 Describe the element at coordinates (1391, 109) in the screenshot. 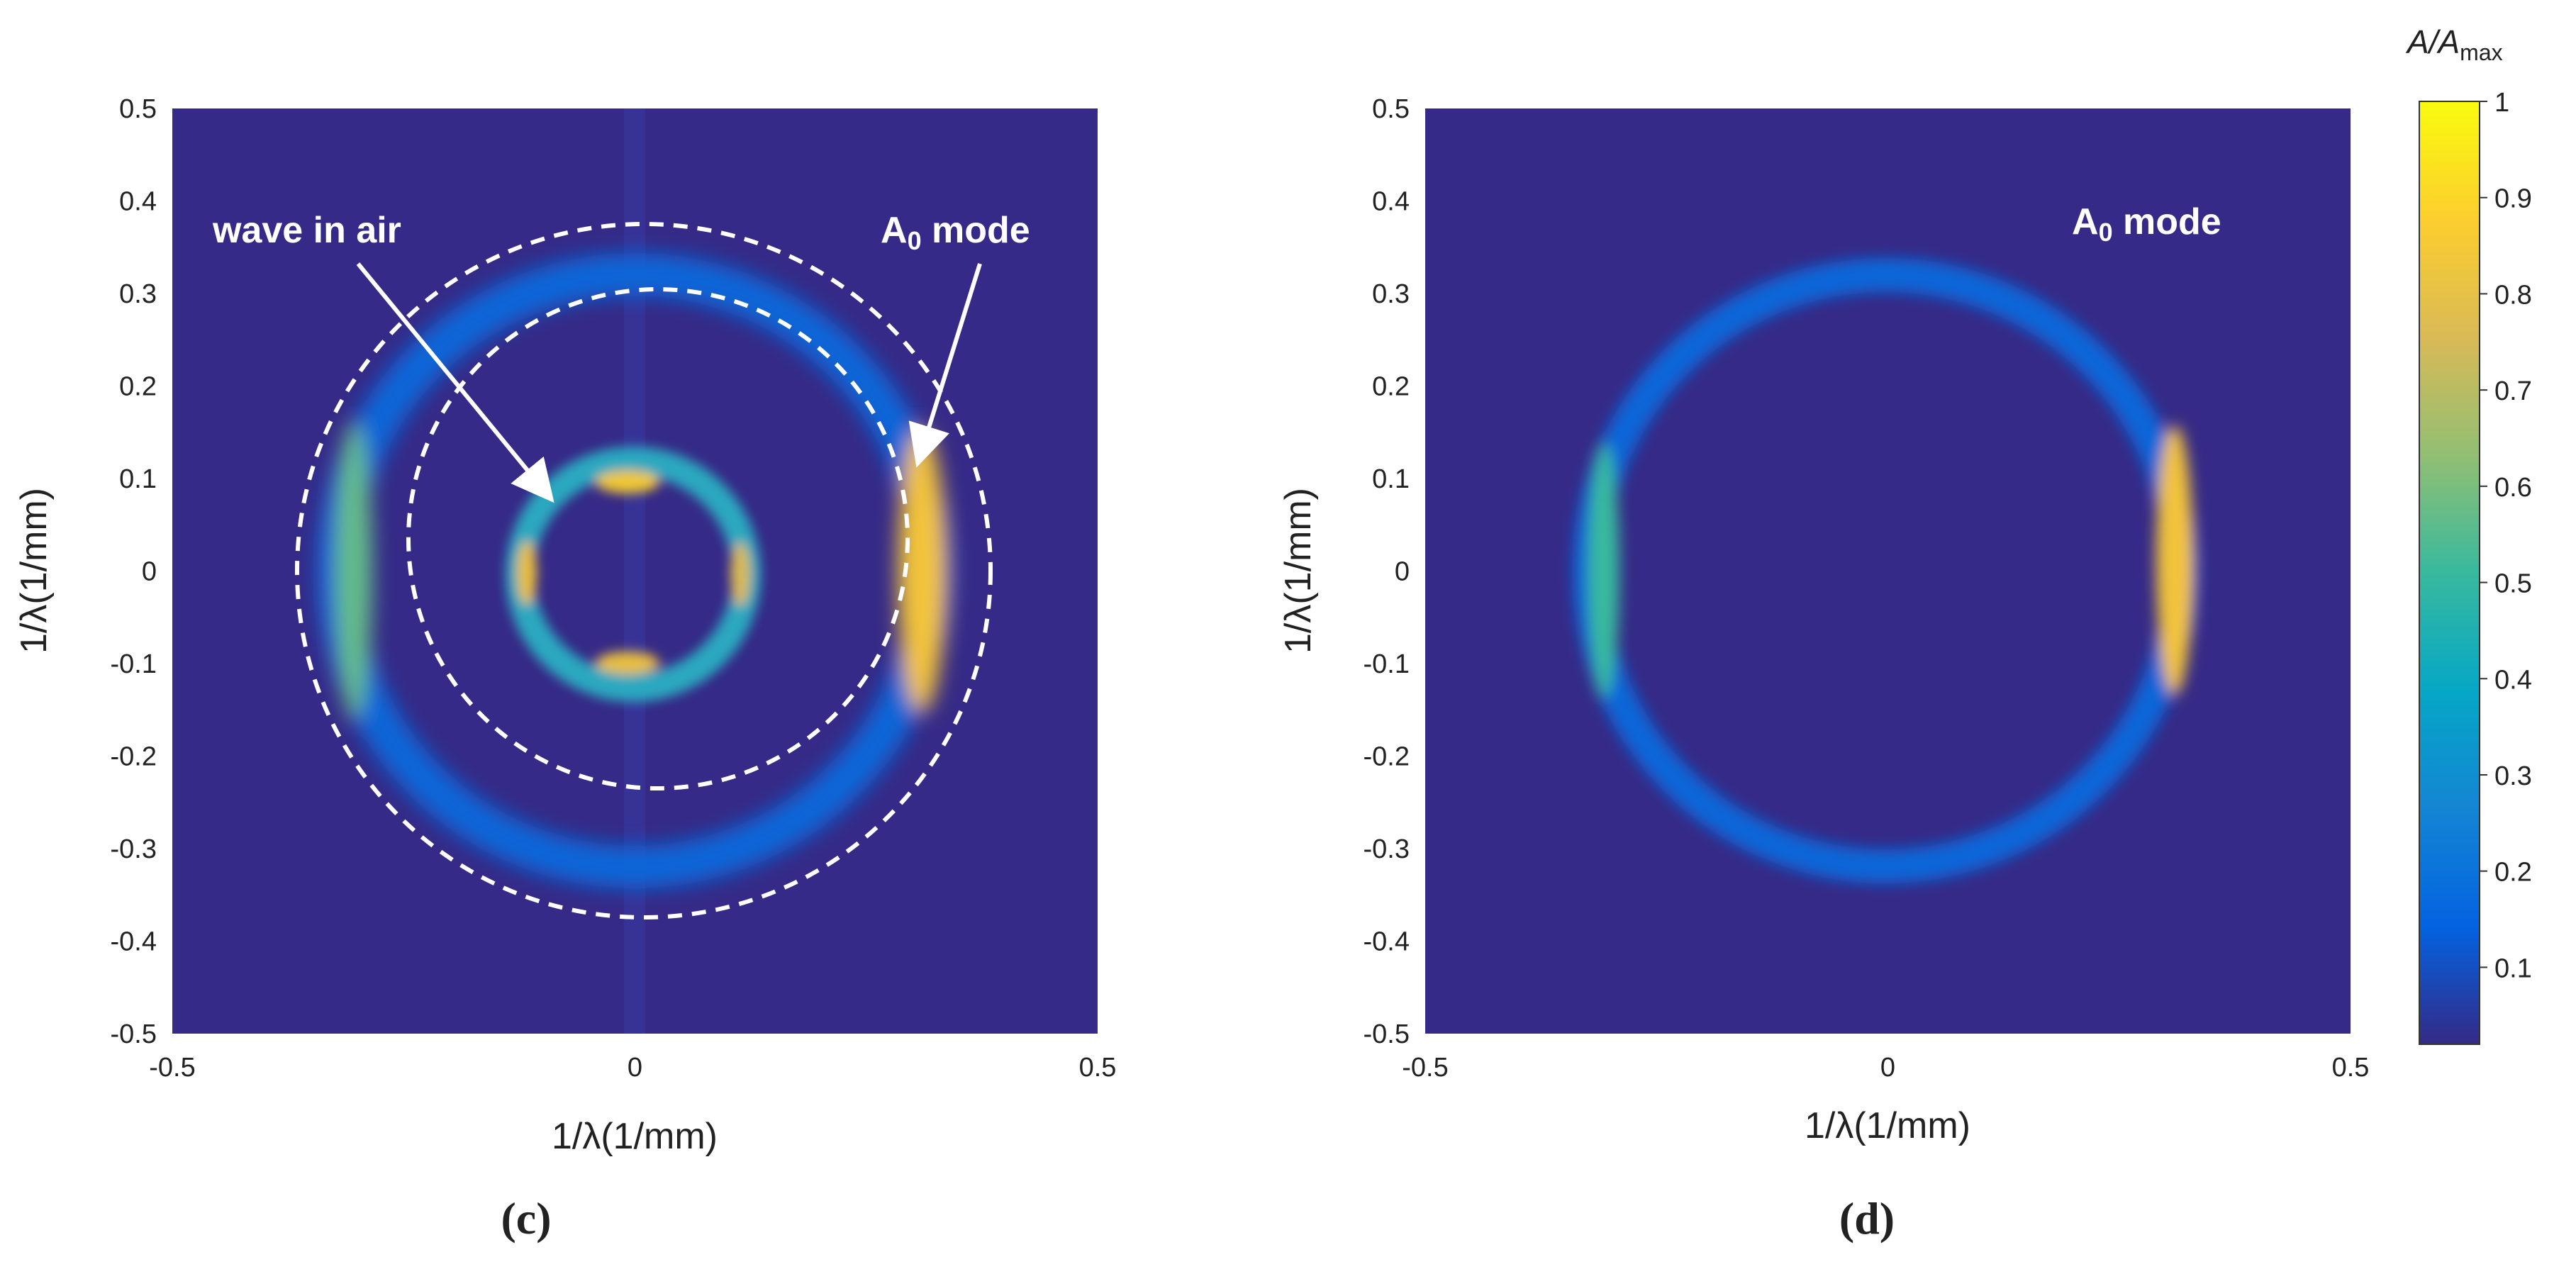

I see `panel-d-ytick-label: 0.5` at that location.